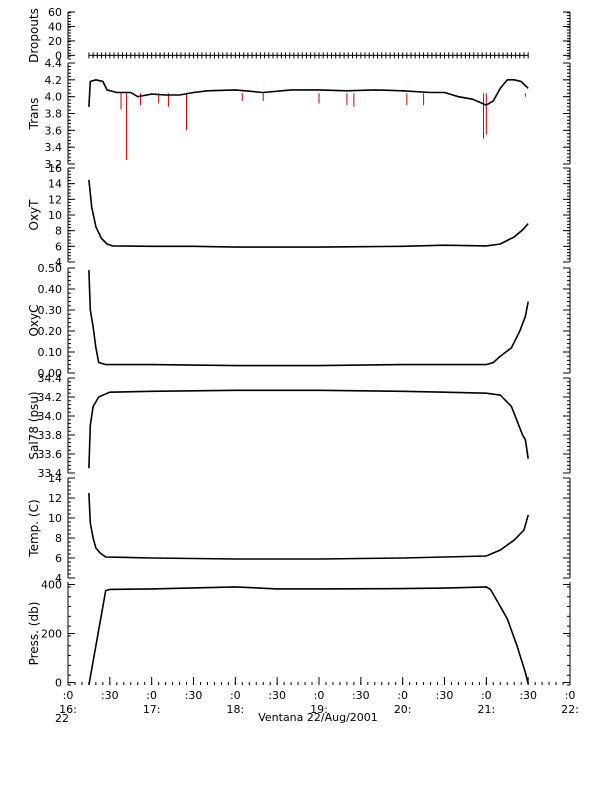 The width and height of the screenshot is (612, 785). What do you see at coordinates (54, 63) in the screenshot?
I see `y-tick-label: 4.4` at bounding box center [54, 63].